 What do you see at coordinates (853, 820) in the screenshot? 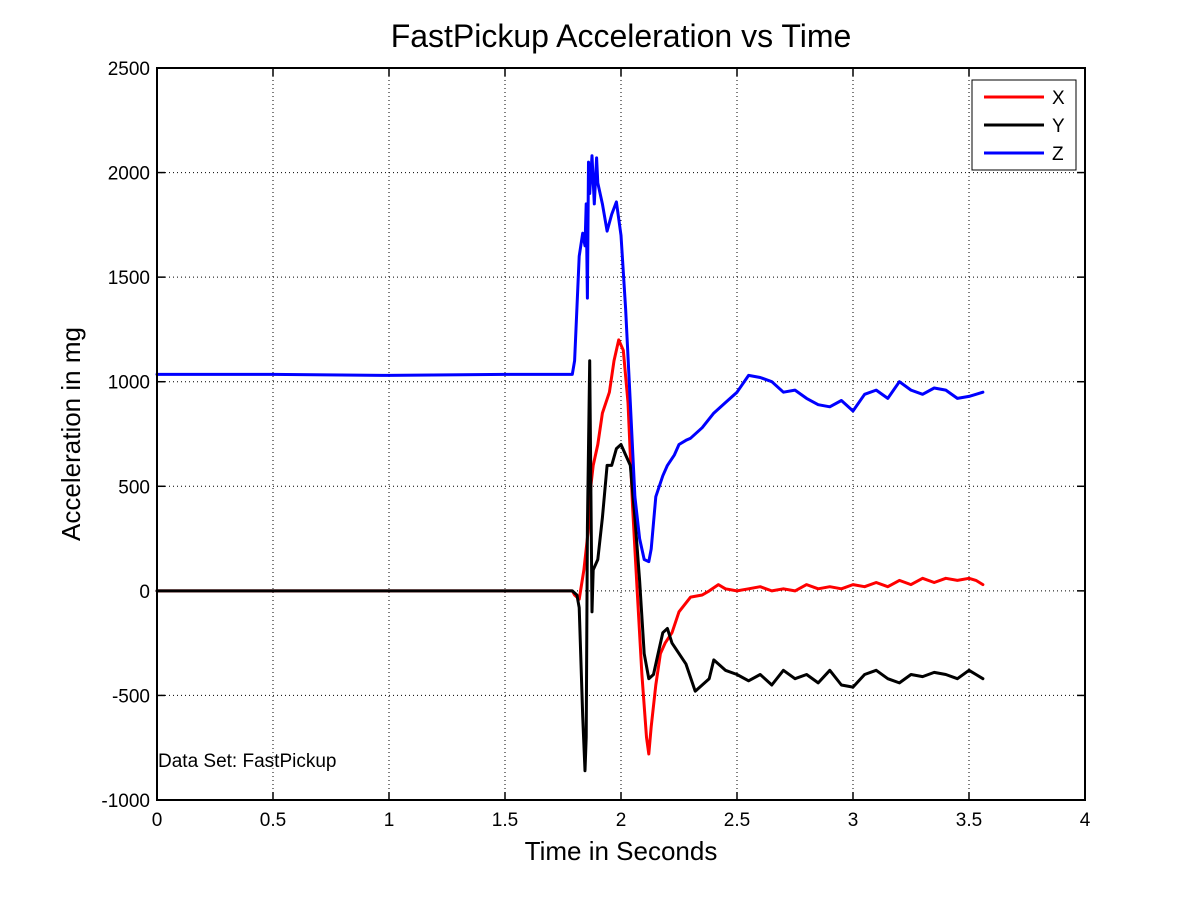
I see `x-tick-label: 3` at bounding box center [853, 820].